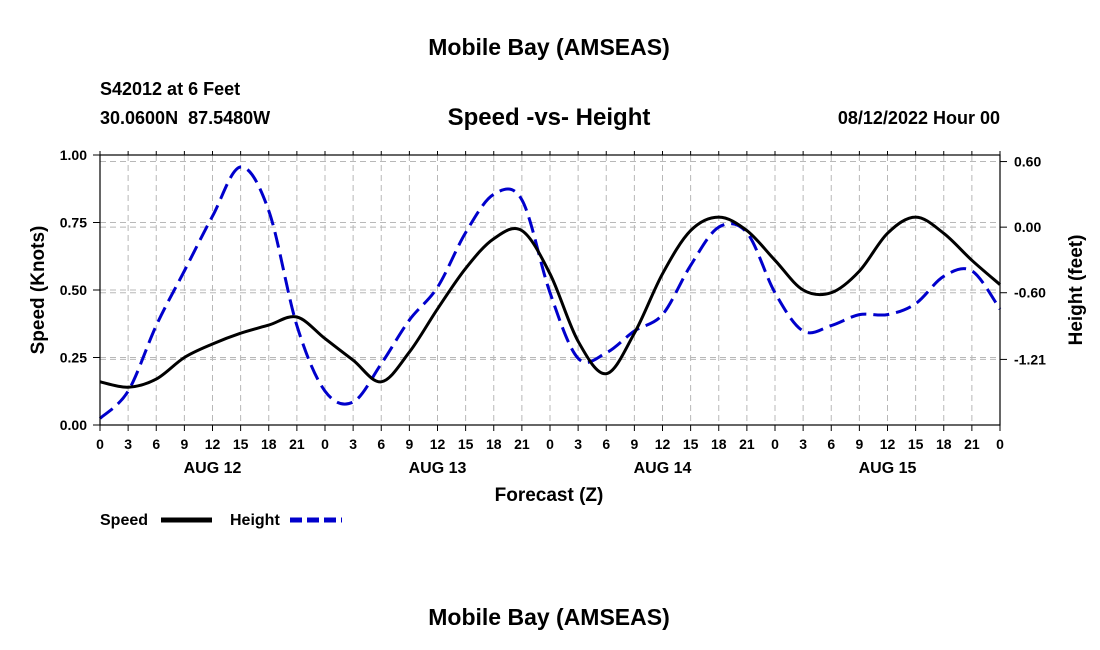  What do you see at coordinates (1030, 293) in the screenshot?
I see `y2-tick-label: -0.60` at bounding box center [1030, 293].